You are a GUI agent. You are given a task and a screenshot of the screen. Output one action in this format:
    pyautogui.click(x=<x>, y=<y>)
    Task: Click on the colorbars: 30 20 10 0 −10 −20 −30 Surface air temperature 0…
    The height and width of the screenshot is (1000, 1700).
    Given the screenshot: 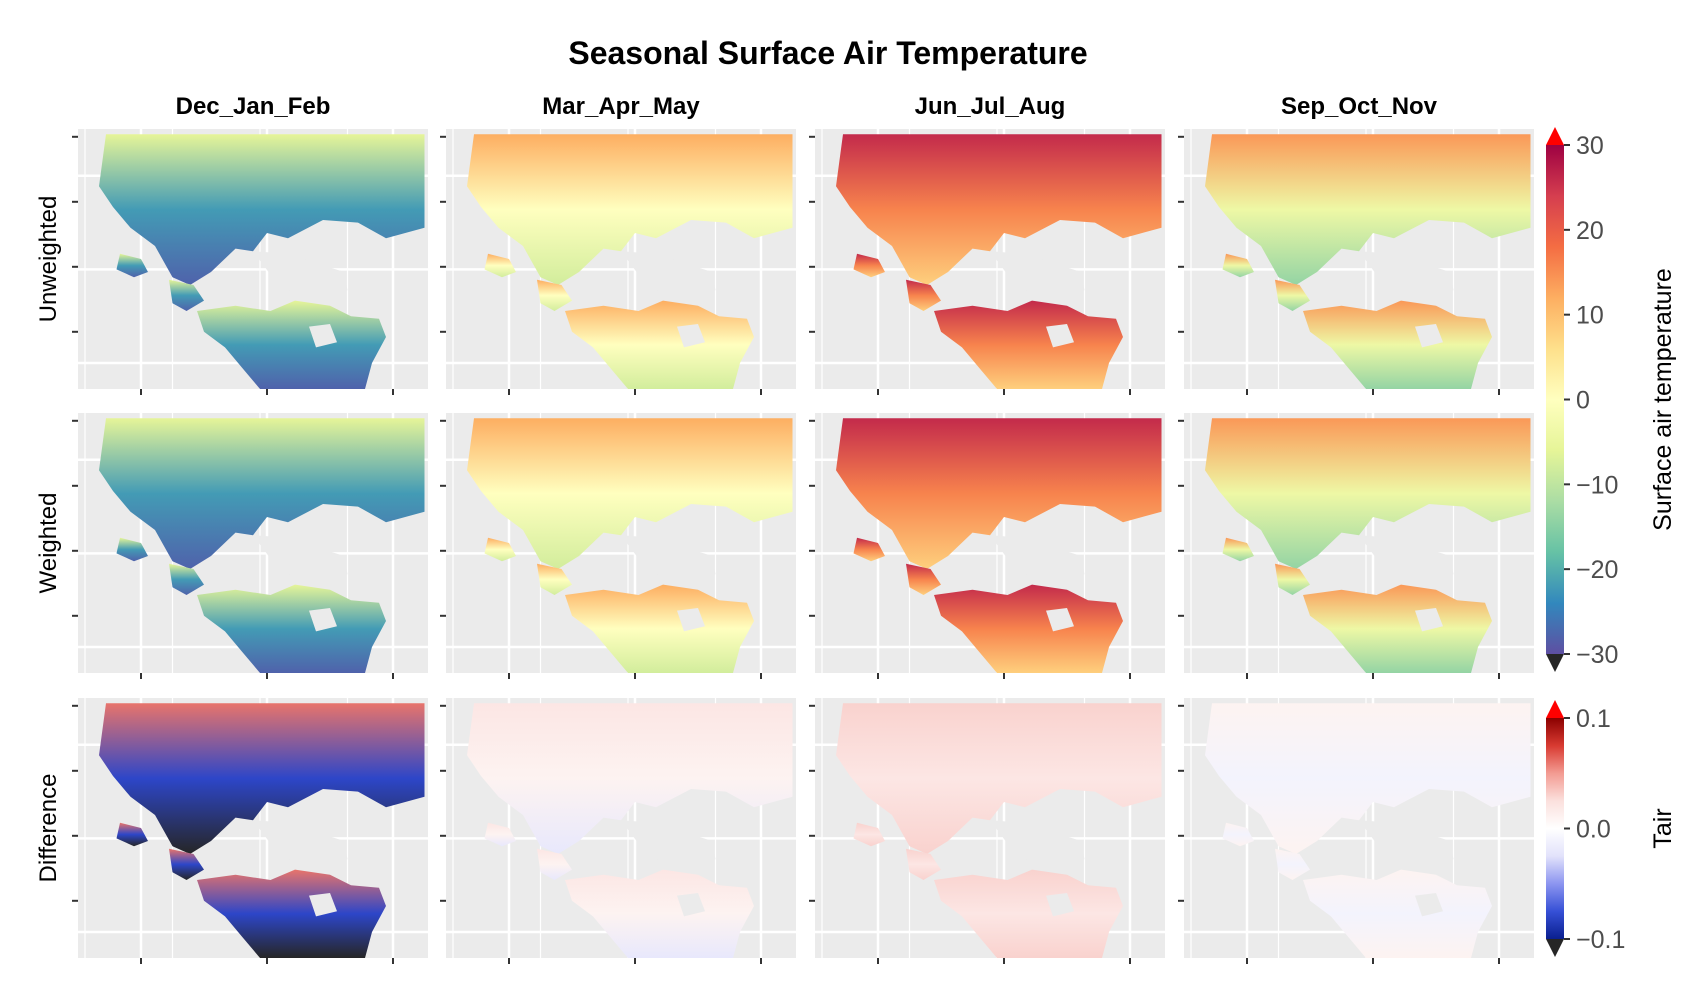 What is the action you would take?
    pyautogui.click(x=1611, y=542)
    